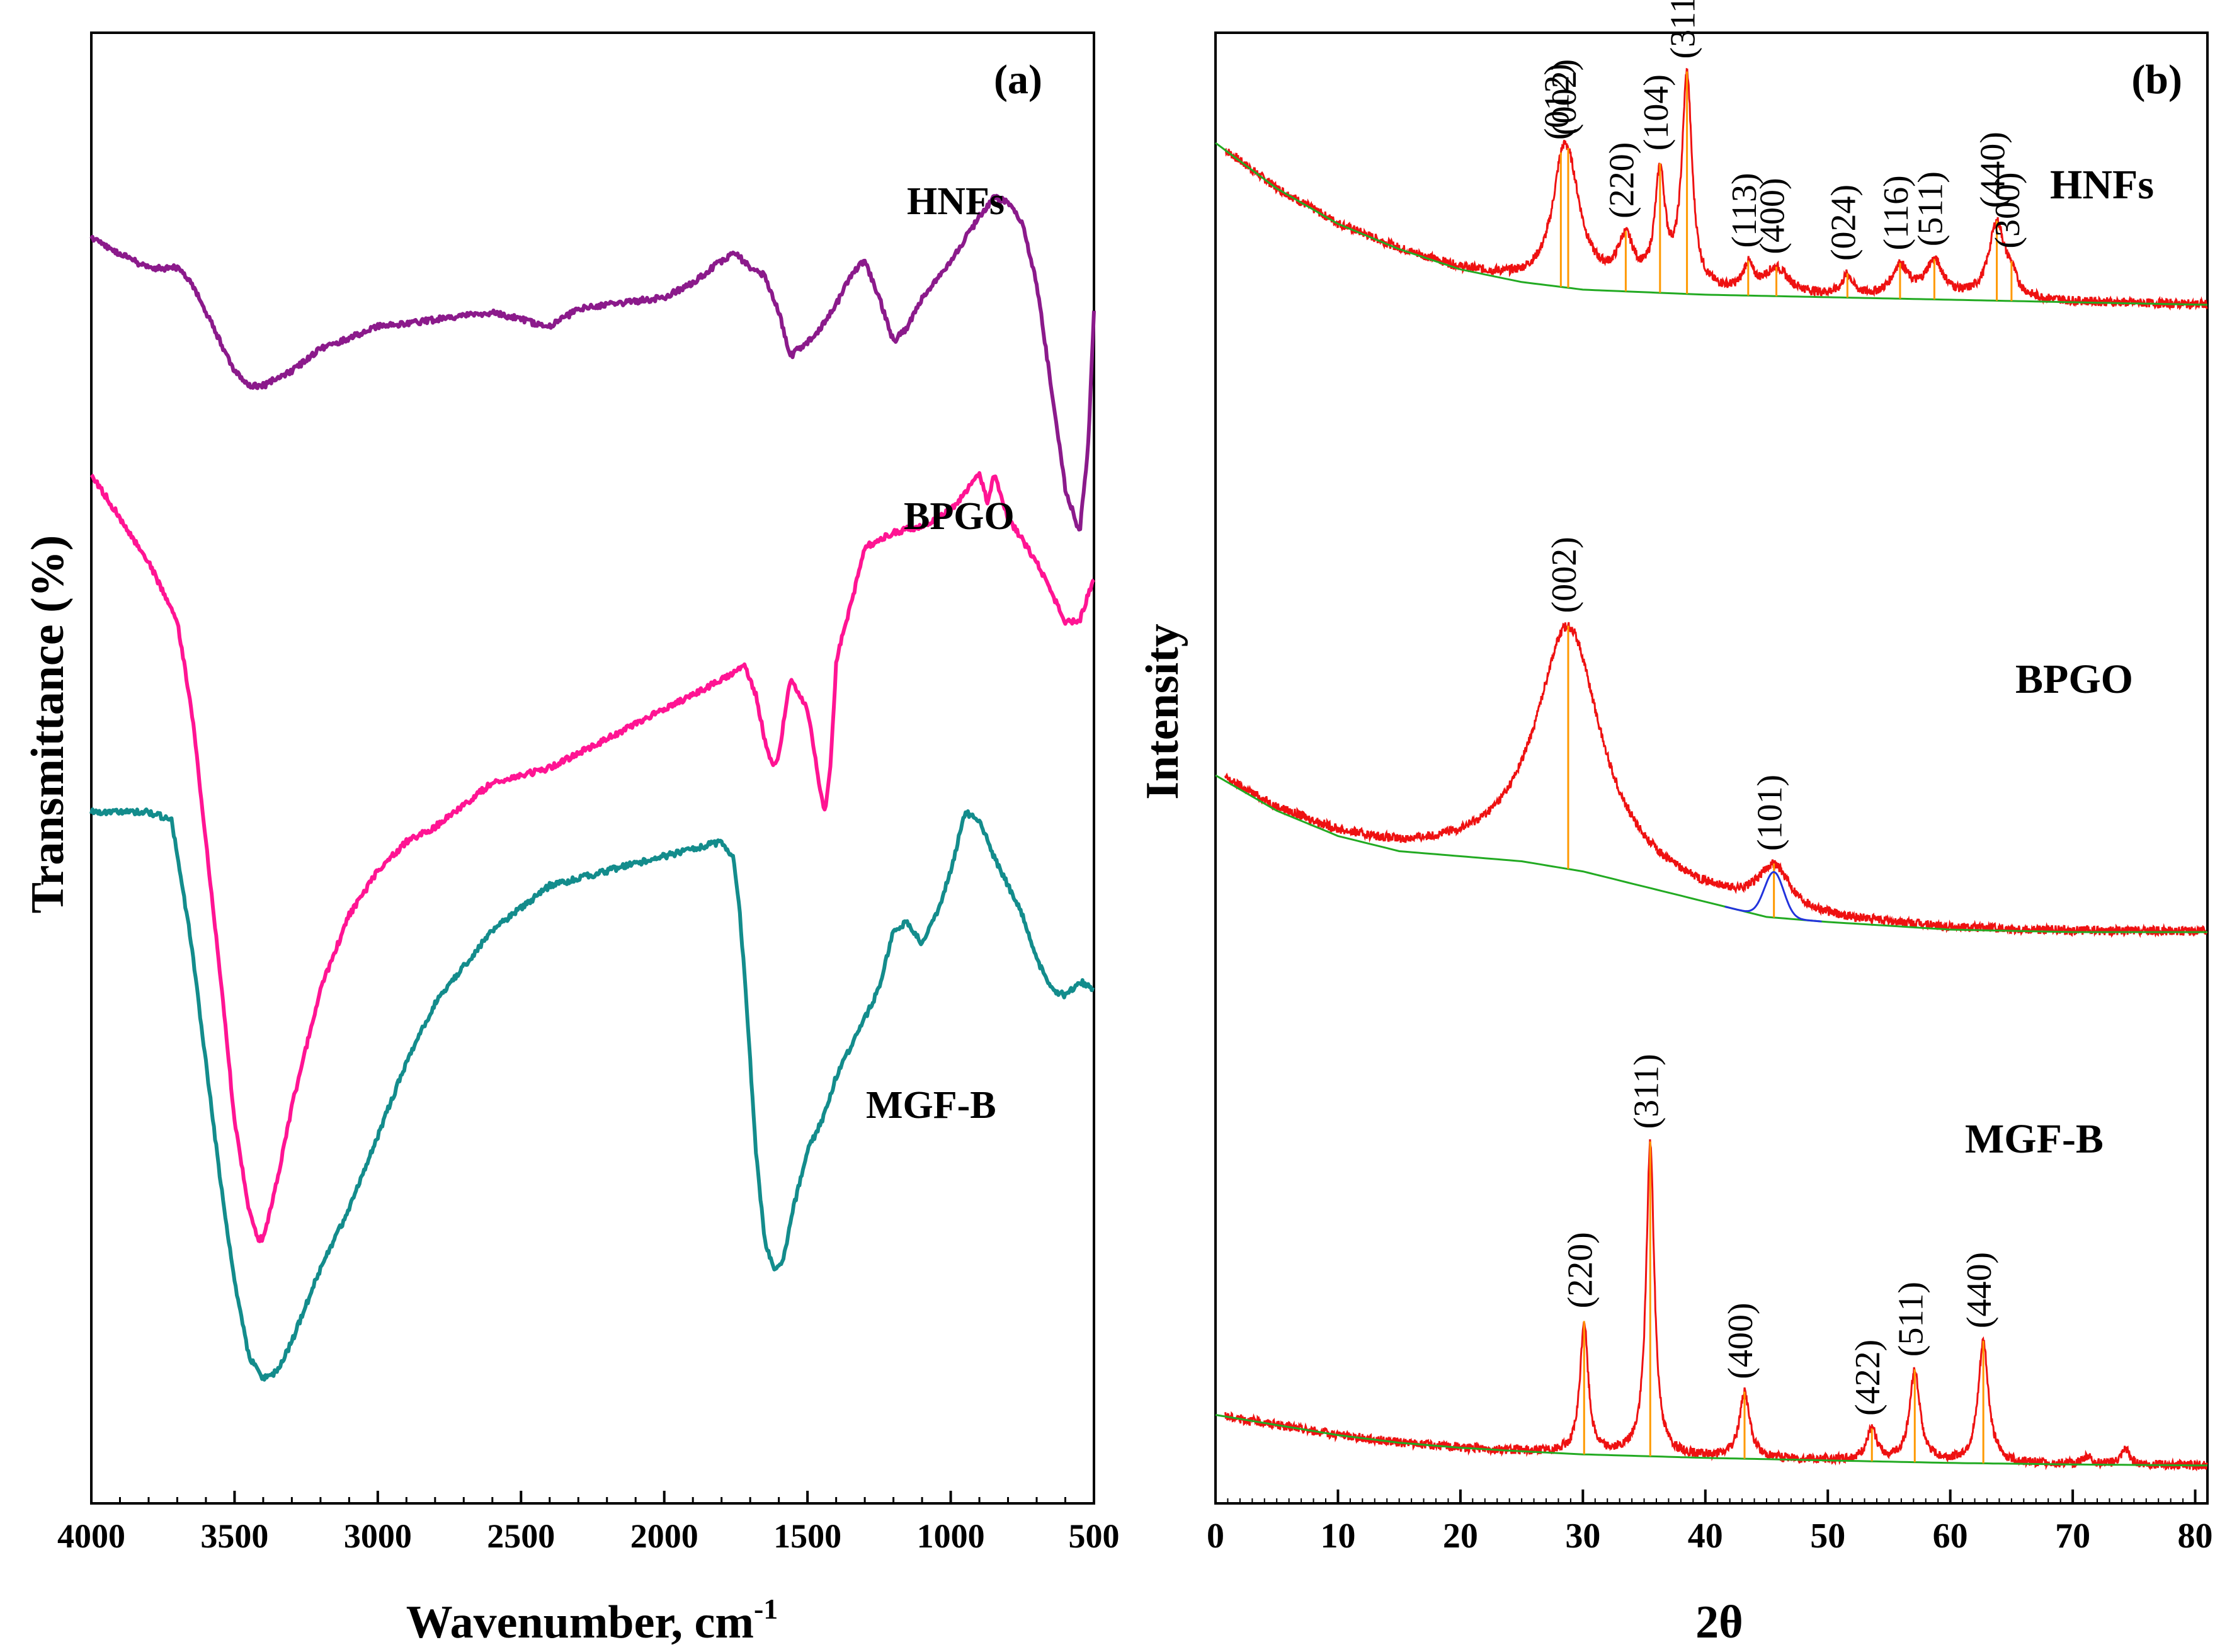 This screenshot has width=2232, height=1652. Describe the element at coordinates (1580, 1270) in the screenshot. I see `xrd-peak-label-mgfb: (220)` at that location.